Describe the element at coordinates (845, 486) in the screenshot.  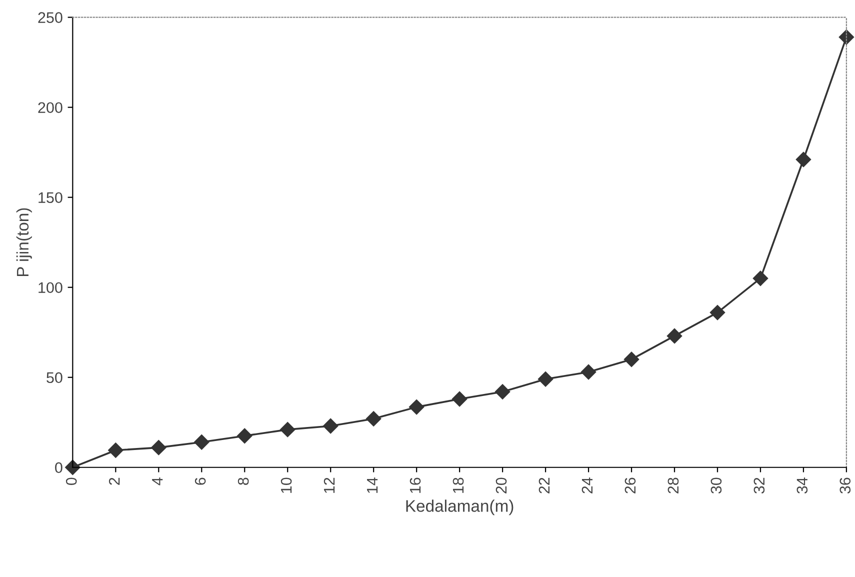
I see `x-tick-label: 36` at that location.